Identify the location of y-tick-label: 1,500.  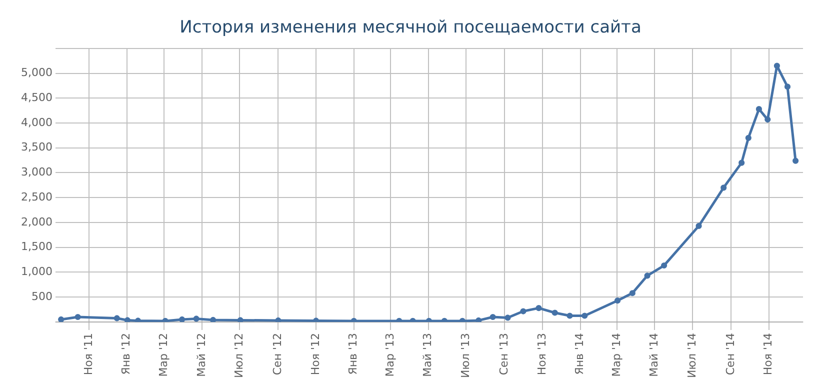
(36, 247).